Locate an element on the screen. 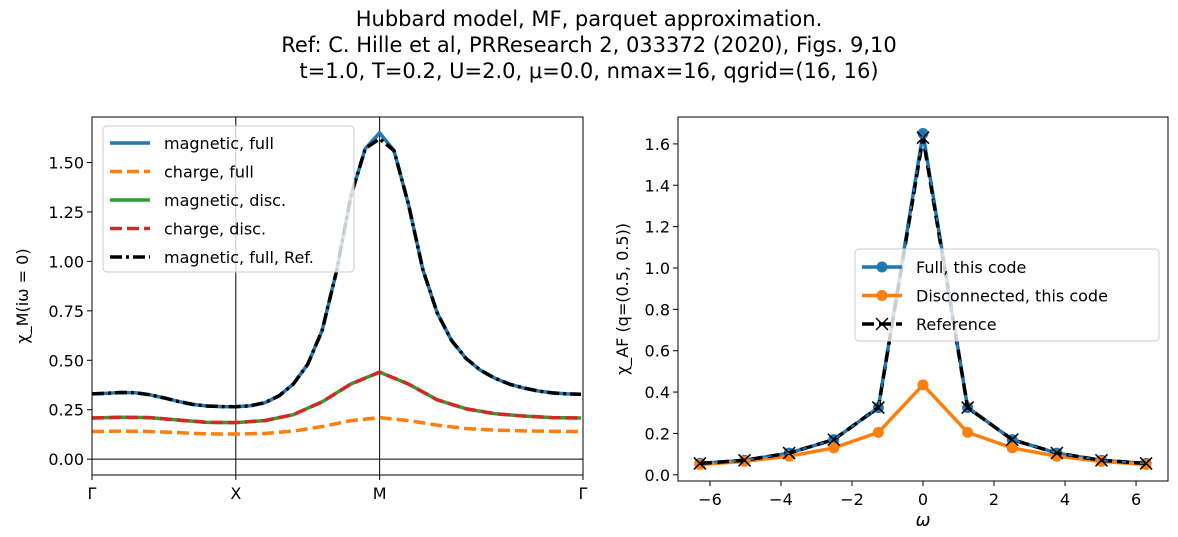 The image size is (1178, 537). left-legend-box is located at coordinates (228, 199).